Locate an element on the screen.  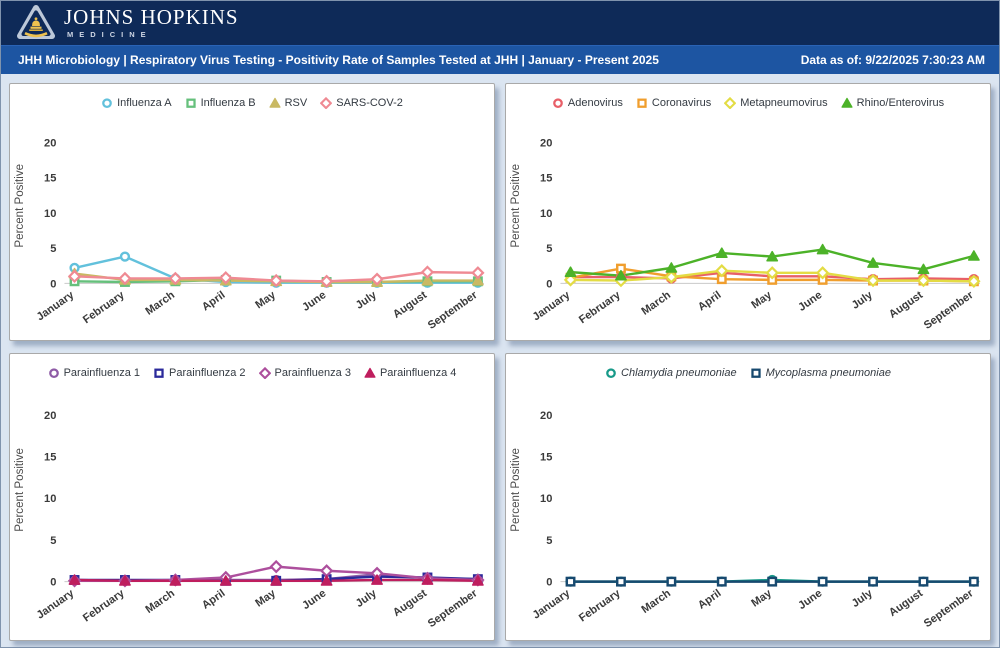
legend-label: Parainfluenza 2 is located at coordinates (207, 372).